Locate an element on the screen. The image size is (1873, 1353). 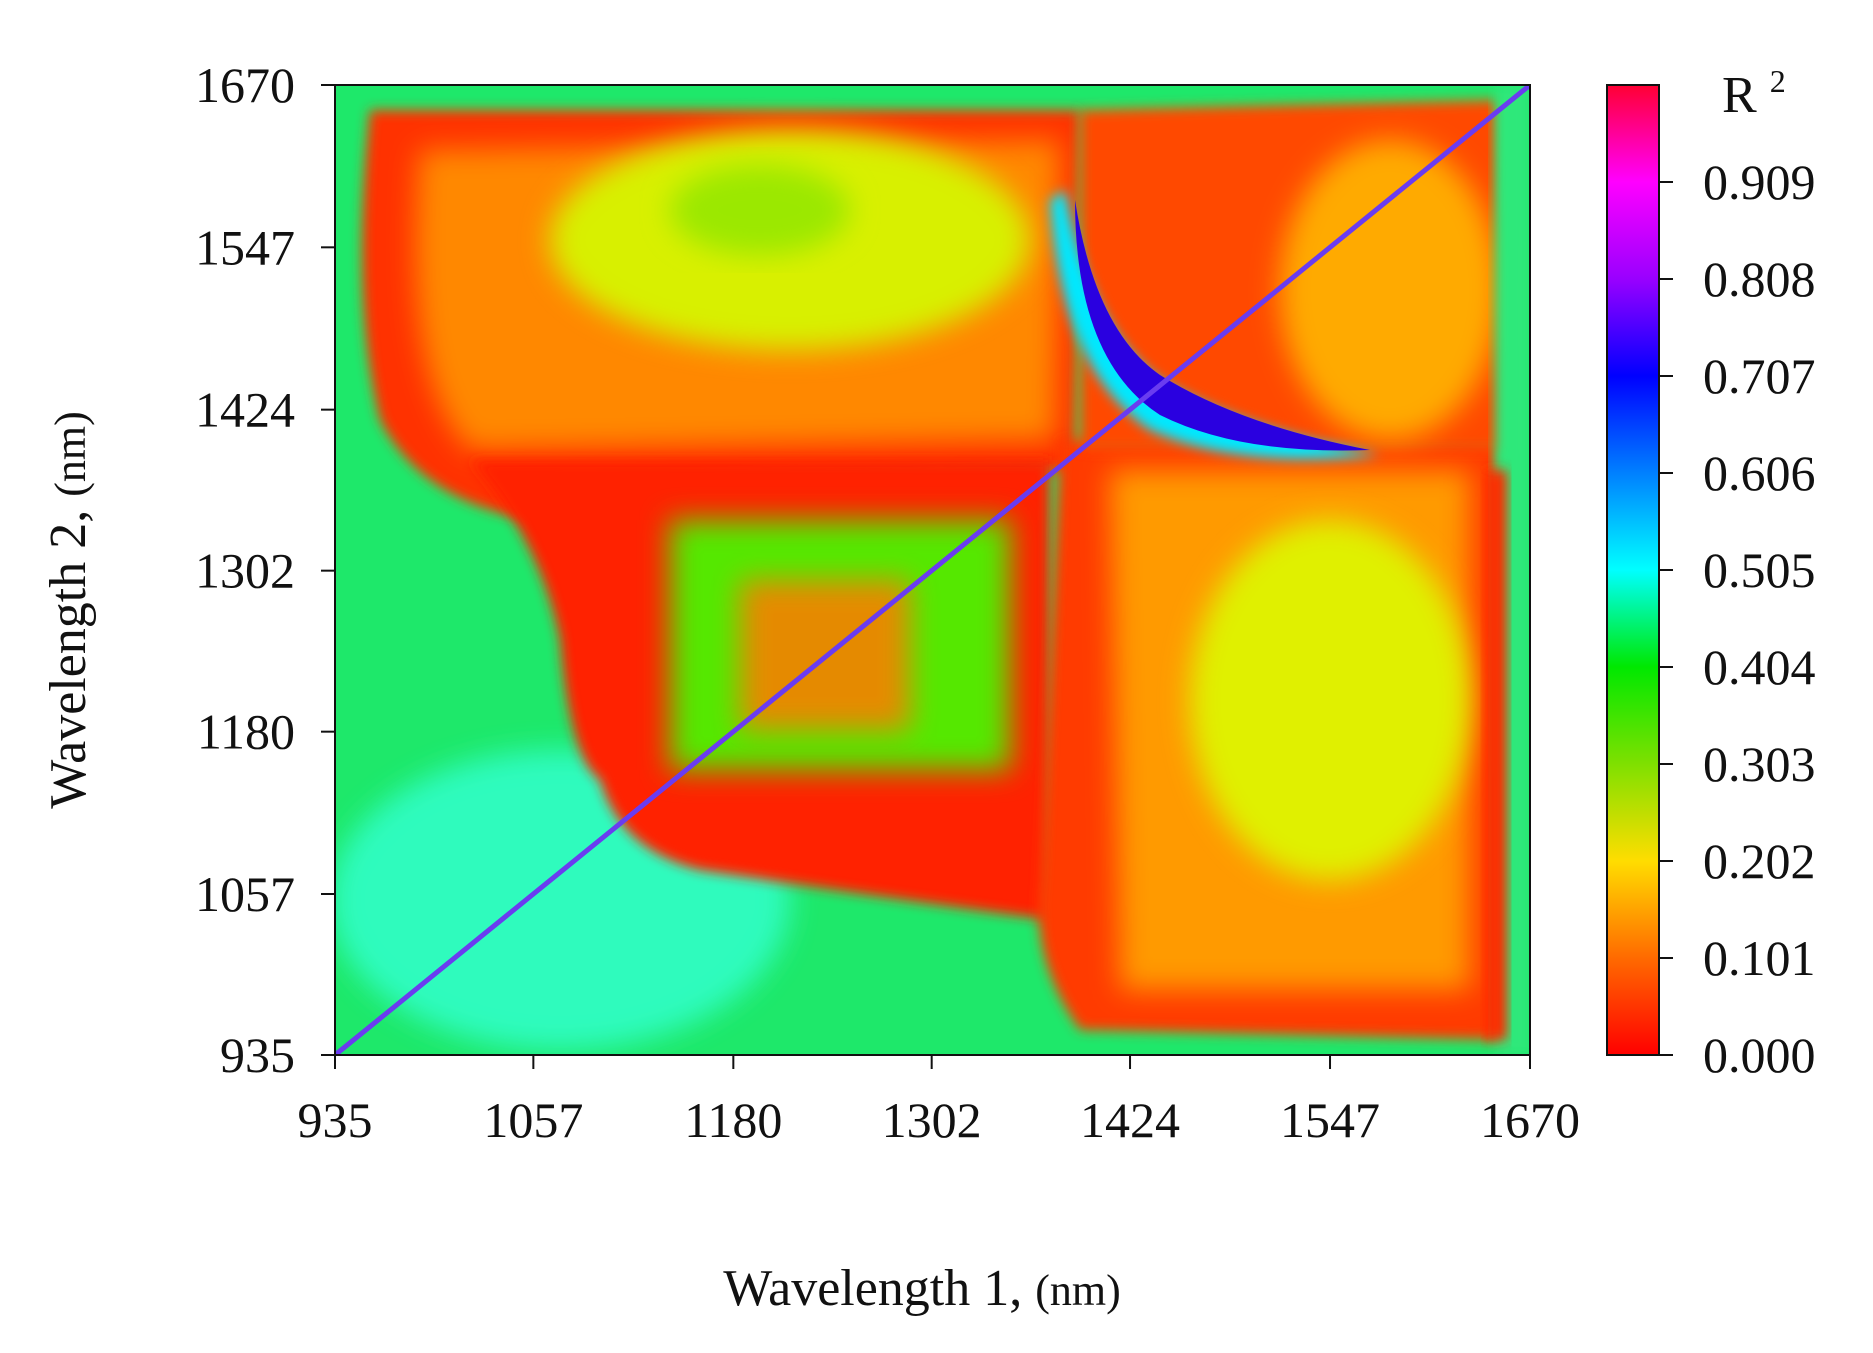
y-tick-label-1: 1057 is located at coordinates (245, 894).